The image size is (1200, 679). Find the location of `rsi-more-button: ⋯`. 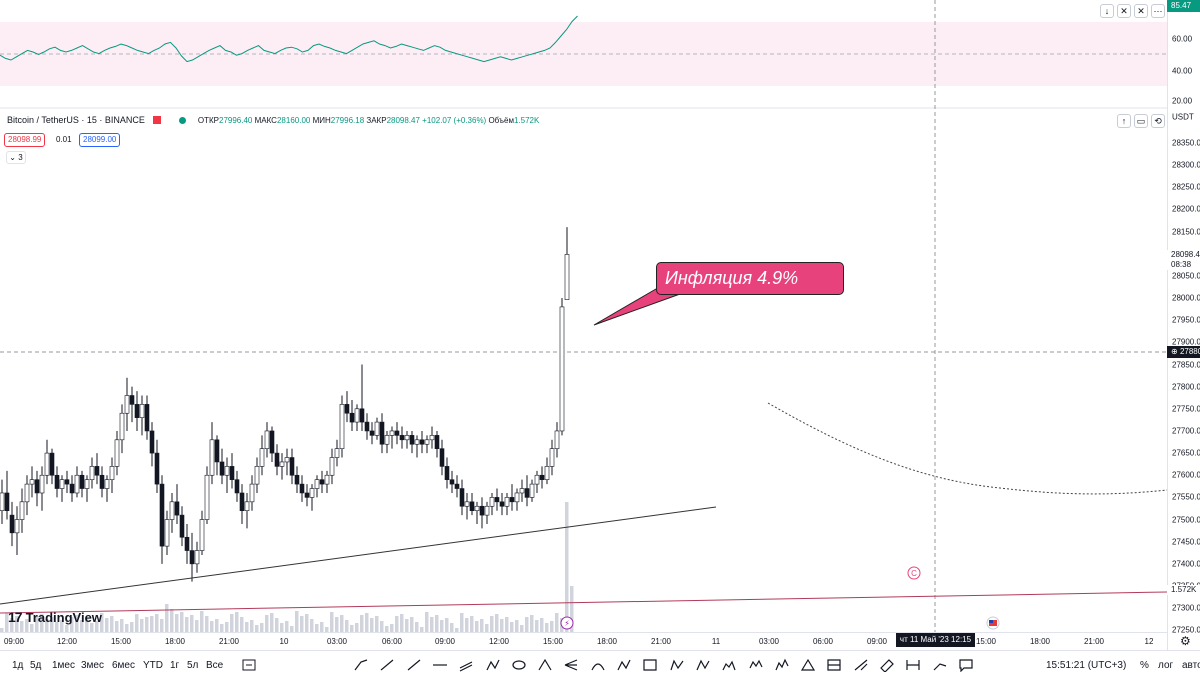

rsi-more-button: ⋯ is located at coordinates (1158, 11).